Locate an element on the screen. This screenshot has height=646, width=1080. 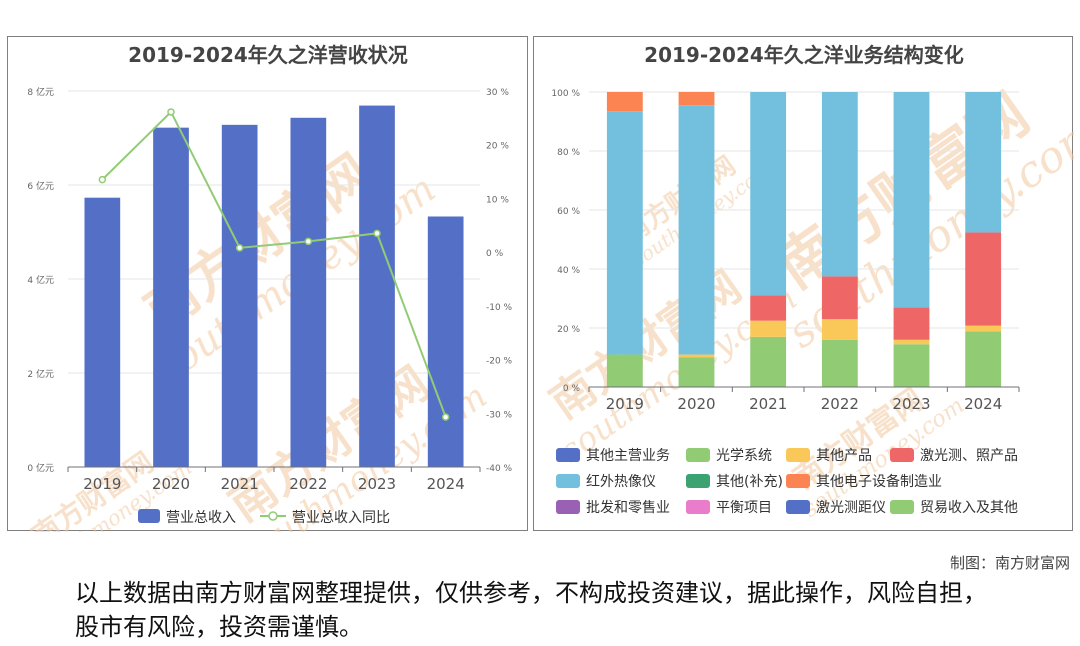
yoy-point-2020 is located at coordinates (171, 112).